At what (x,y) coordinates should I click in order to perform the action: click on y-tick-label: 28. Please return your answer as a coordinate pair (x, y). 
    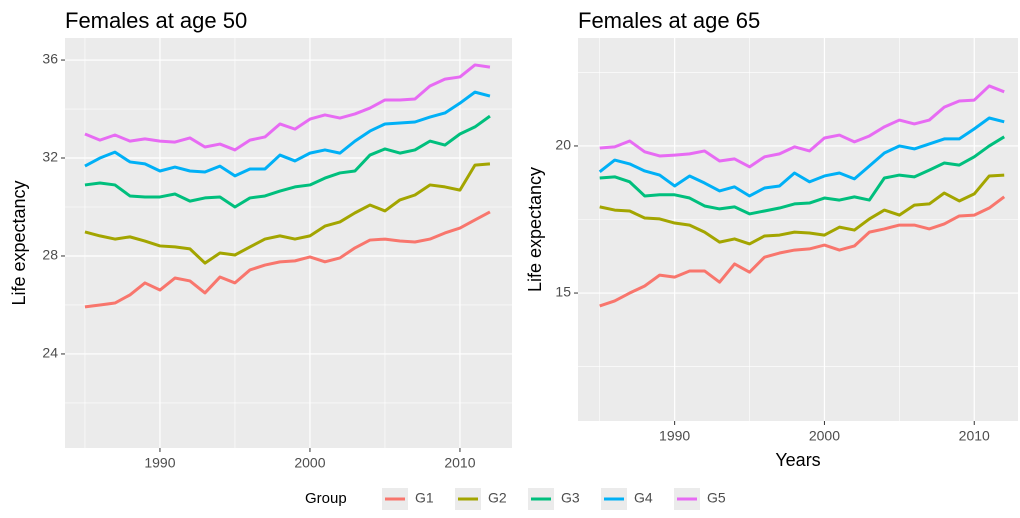
    Looking at the image, I should click on (50, 255).